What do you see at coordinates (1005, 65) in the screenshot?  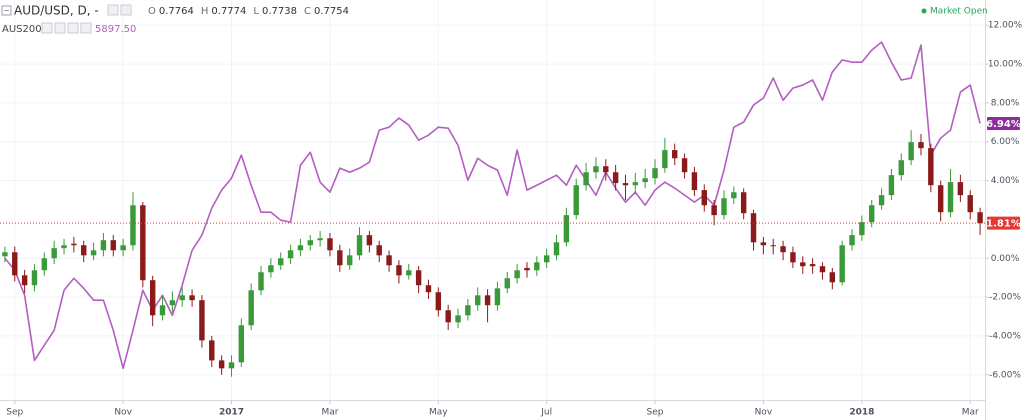 I see `y-tick-label: 10.00%` at bounding box center [1005, 65].